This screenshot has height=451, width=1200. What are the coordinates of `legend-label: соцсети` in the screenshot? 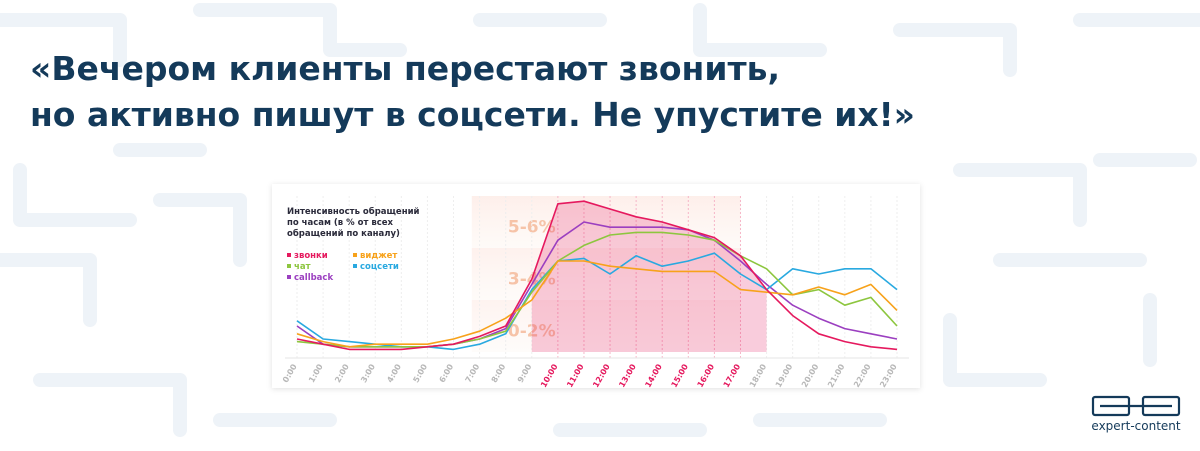 It's located at (379, 267).